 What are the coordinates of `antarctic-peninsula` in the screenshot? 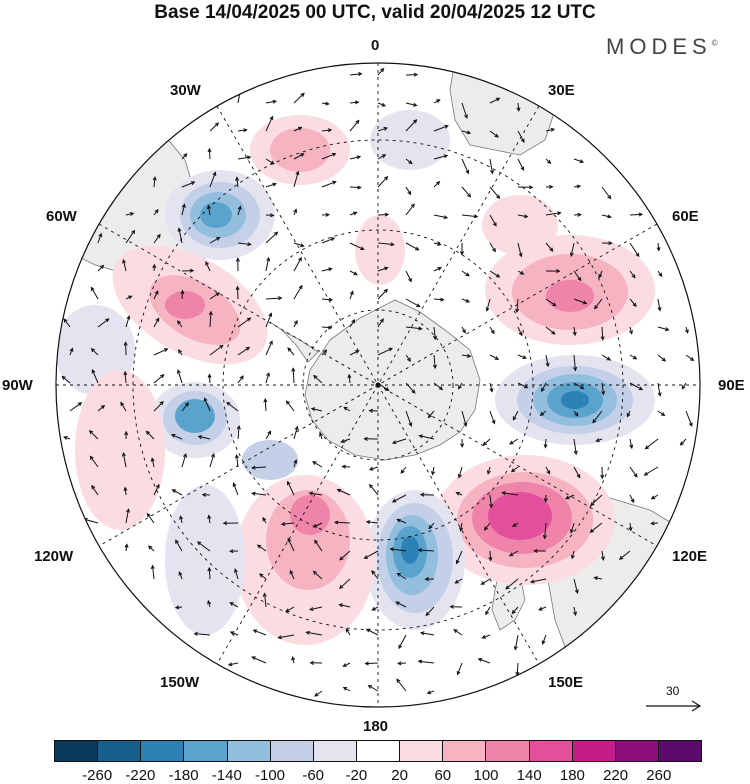 It's located at (294, 342).